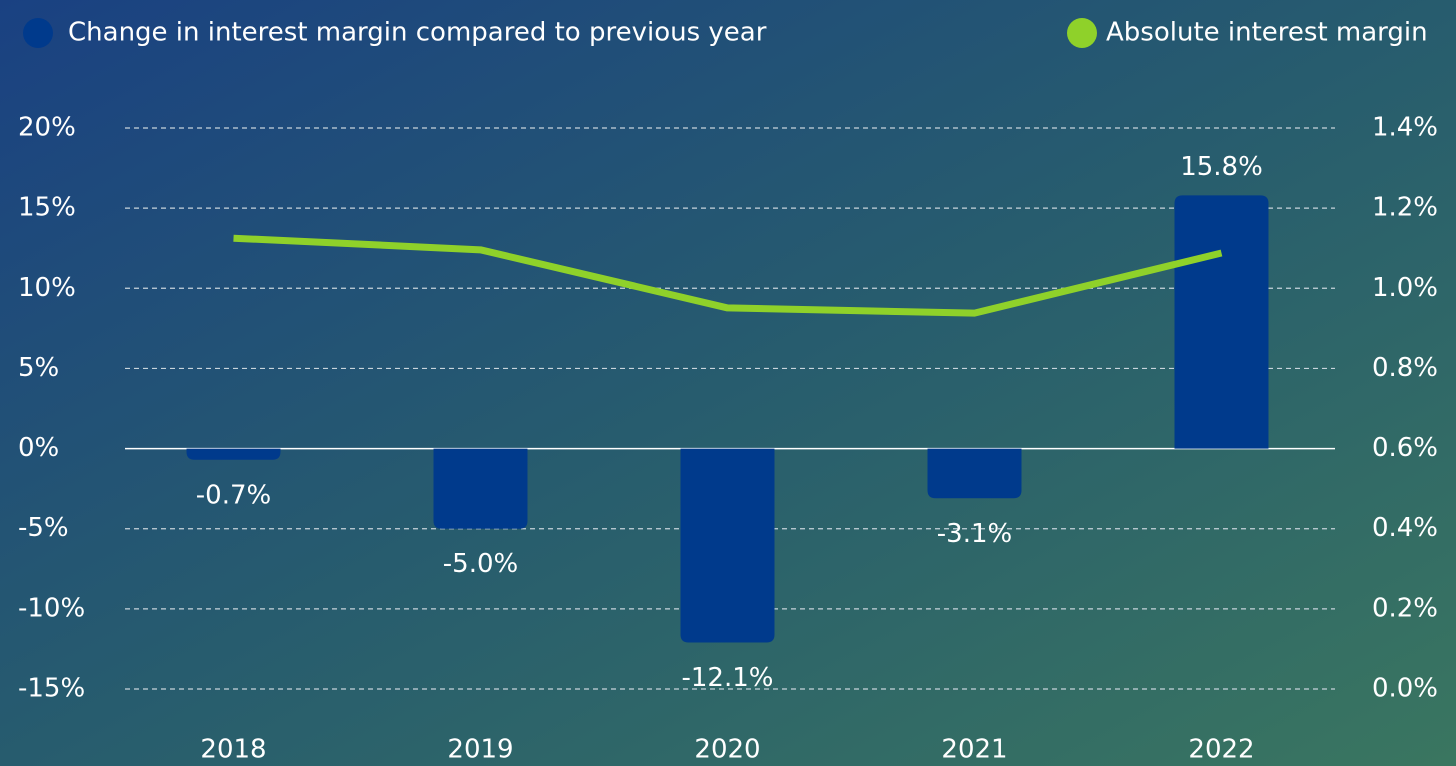 This screenshot has width=1456, height=766. Describe the element at coordinates (47, 208) in the screenshot. I see `y-tick-label: 15%` at that location.